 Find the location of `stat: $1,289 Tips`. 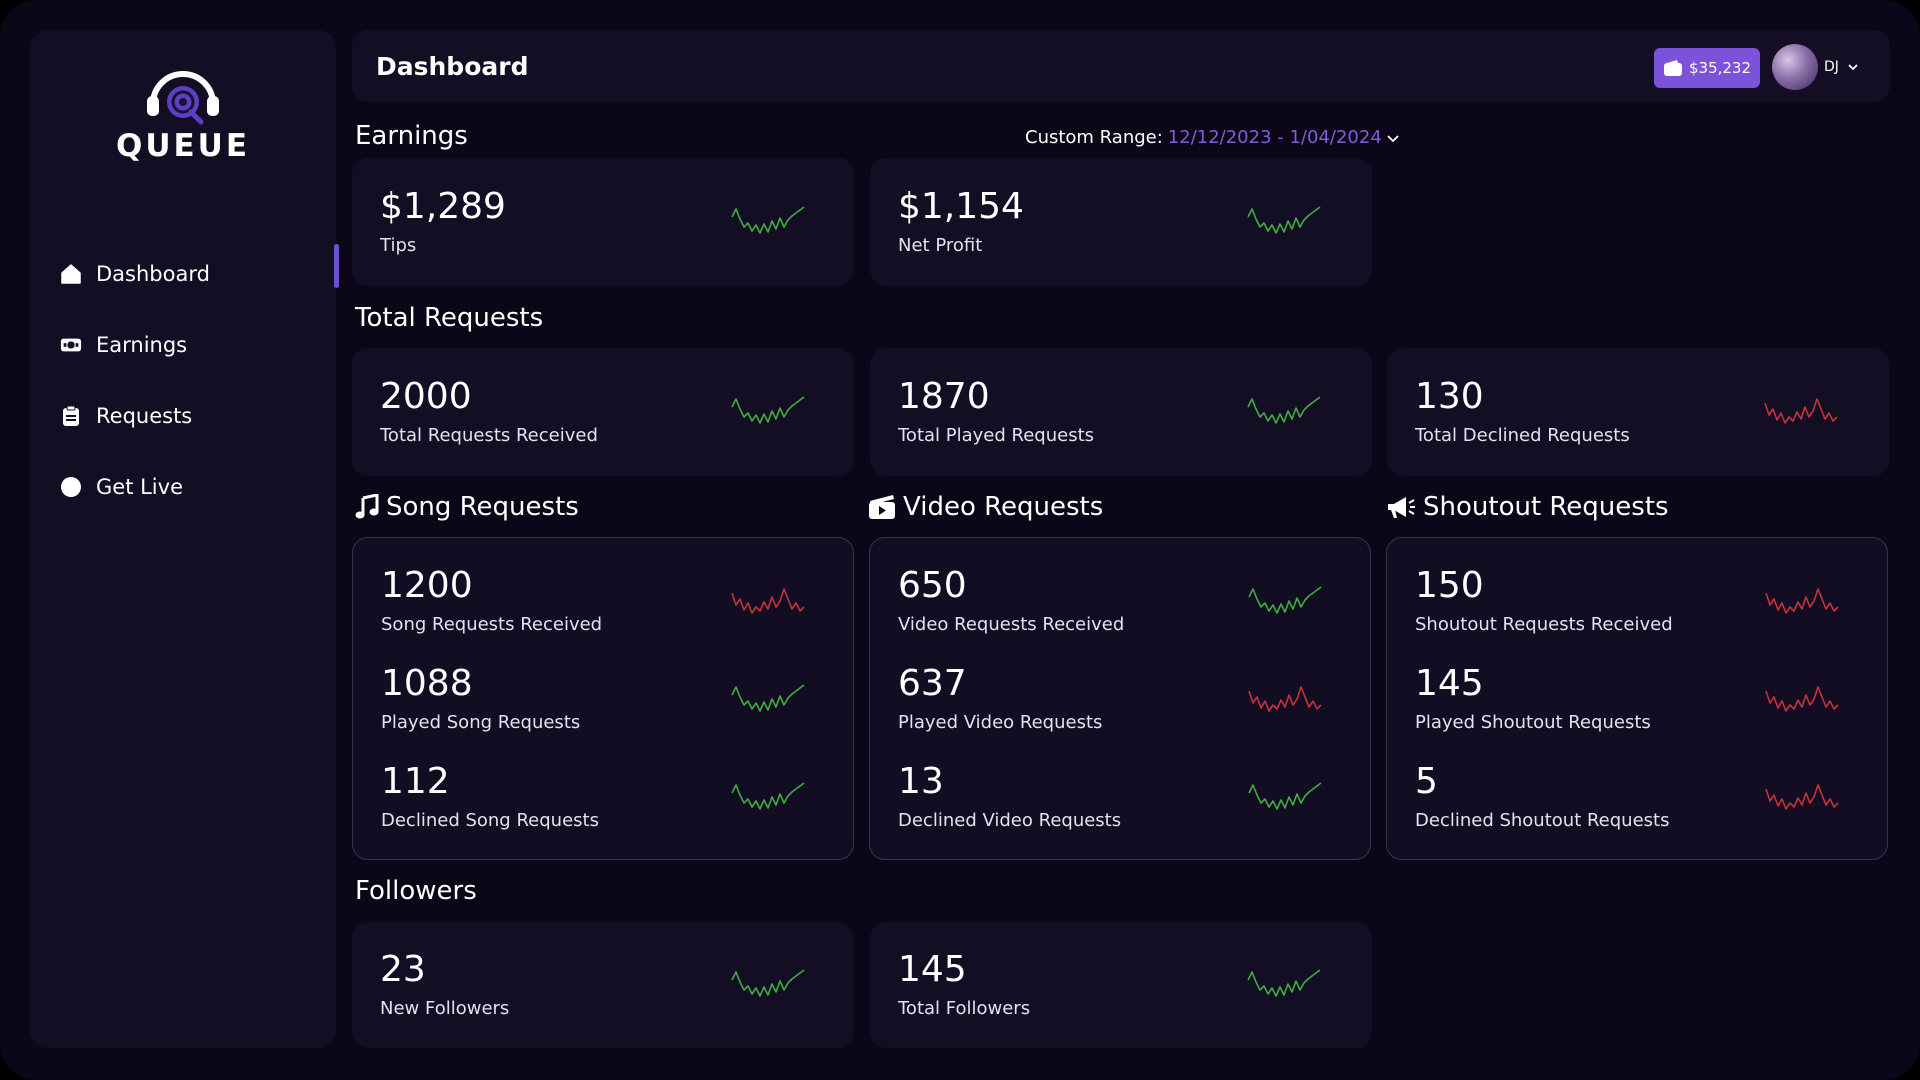

stat: $1,289 Tips is located at coordinates (443, 221).